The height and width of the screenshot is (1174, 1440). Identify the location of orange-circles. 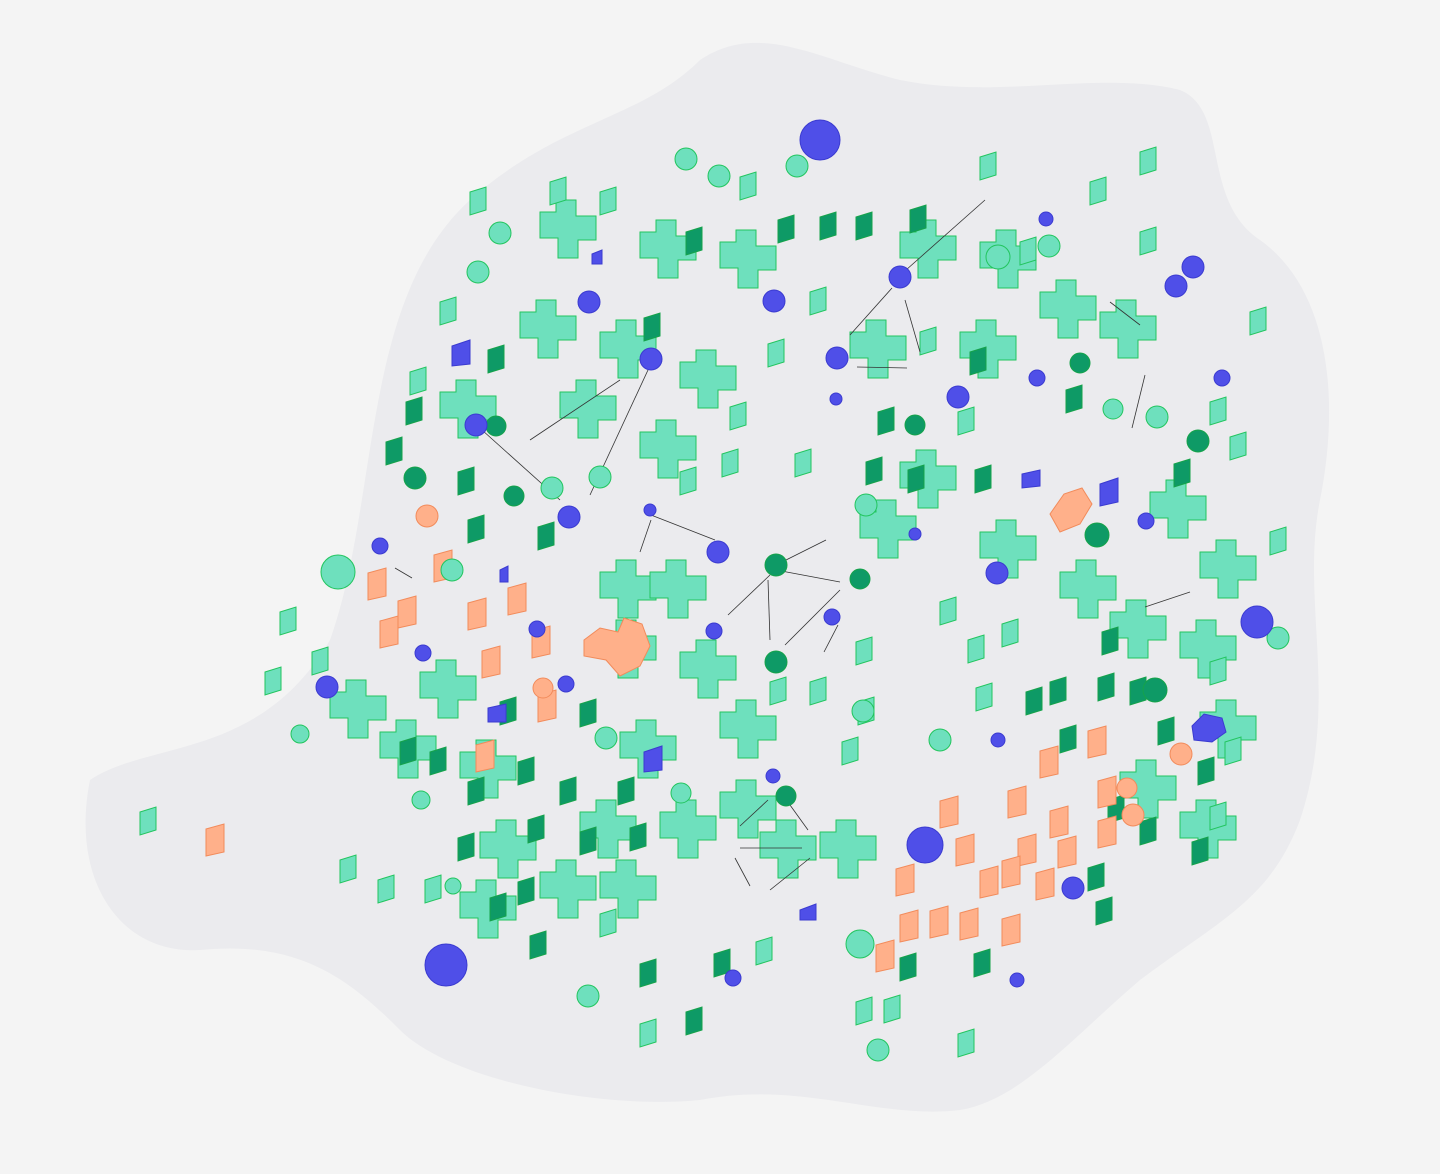
(804, 665).